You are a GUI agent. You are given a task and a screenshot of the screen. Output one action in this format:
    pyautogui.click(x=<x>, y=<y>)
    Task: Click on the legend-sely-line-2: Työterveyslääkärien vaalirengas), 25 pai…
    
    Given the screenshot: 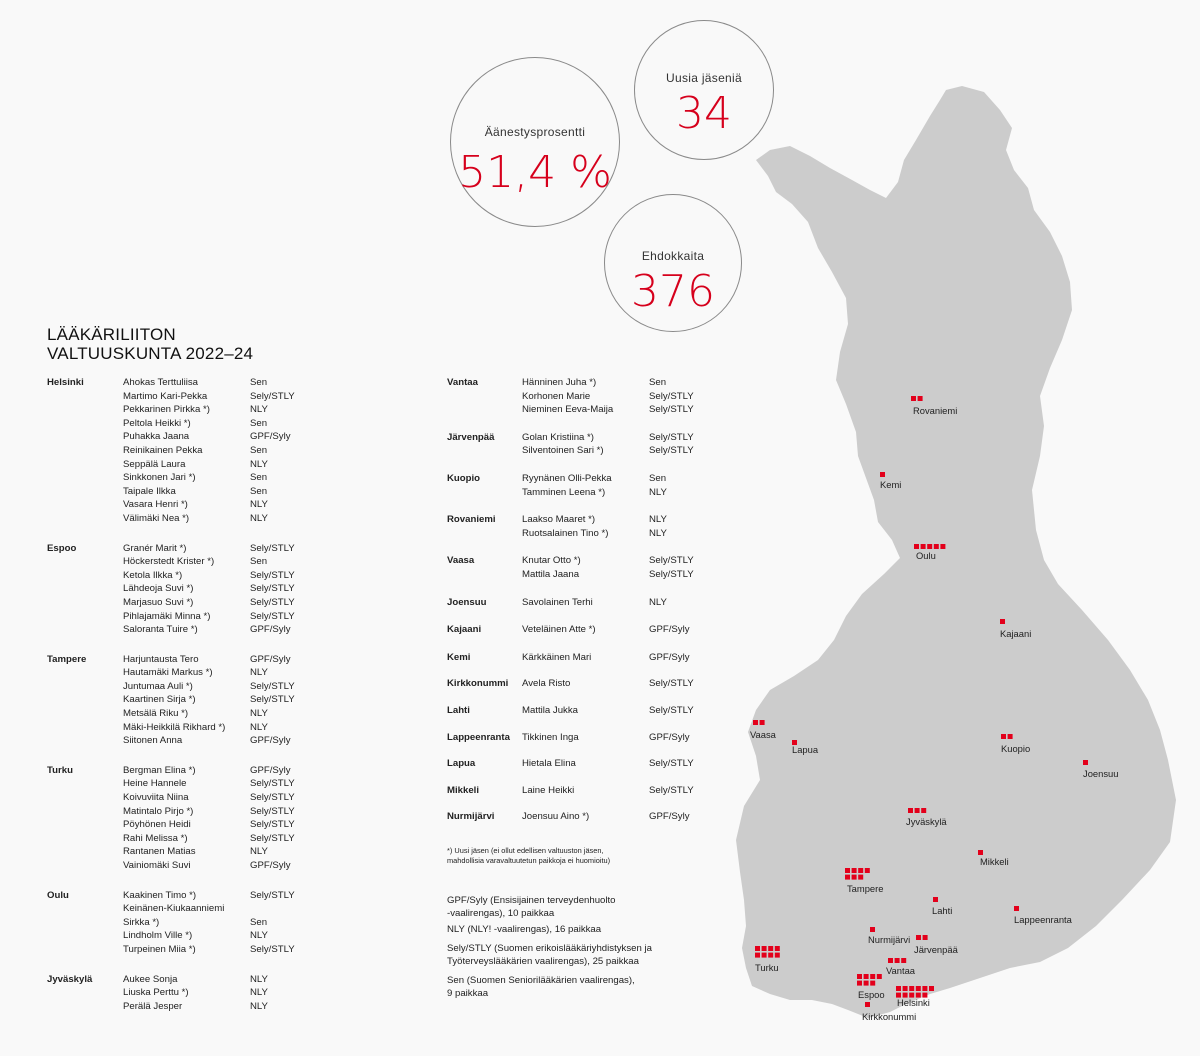 What is the action you would take?
    pyautogui.click(x=543, y=961)
    